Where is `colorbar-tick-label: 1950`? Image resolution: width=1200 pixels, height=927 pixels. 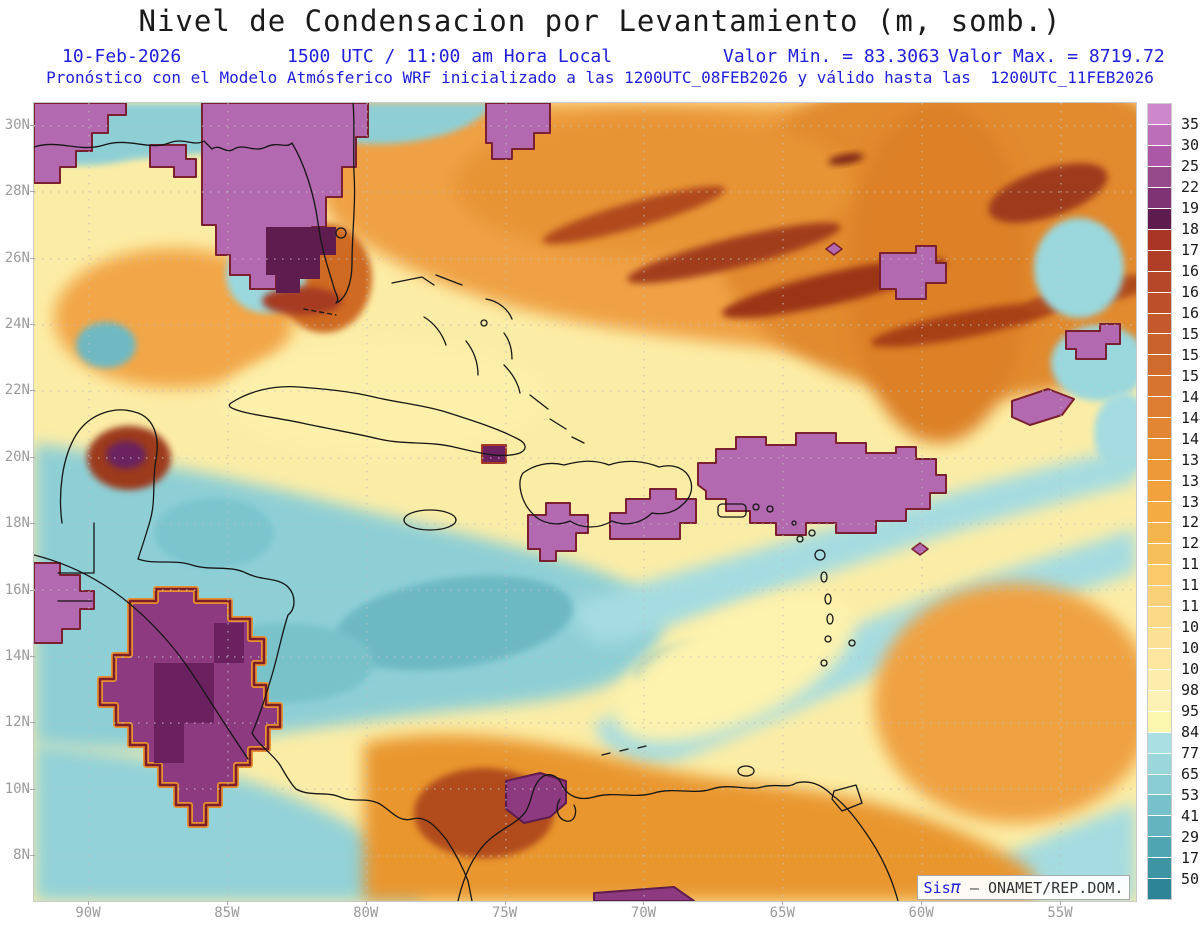 colorbar-tick-label: 1950 is located at coordinates (1190, 207).